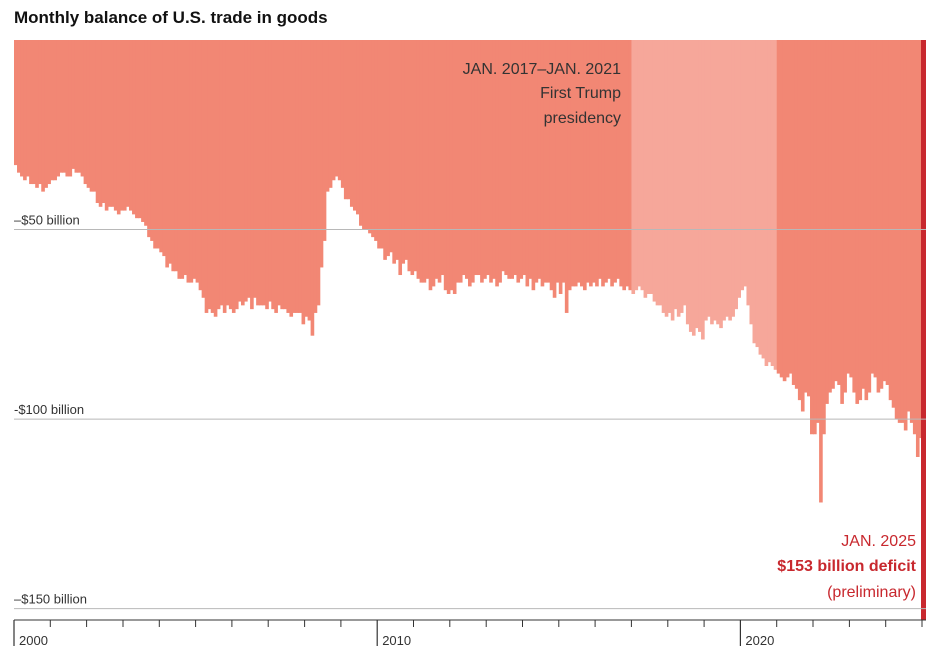 This screenshot has width=936, height=660. What do you see at coordinates (582, 118) in the screenshot?
I see `highlight-period-subtitle: presidency` at bounding box center [582, 118].